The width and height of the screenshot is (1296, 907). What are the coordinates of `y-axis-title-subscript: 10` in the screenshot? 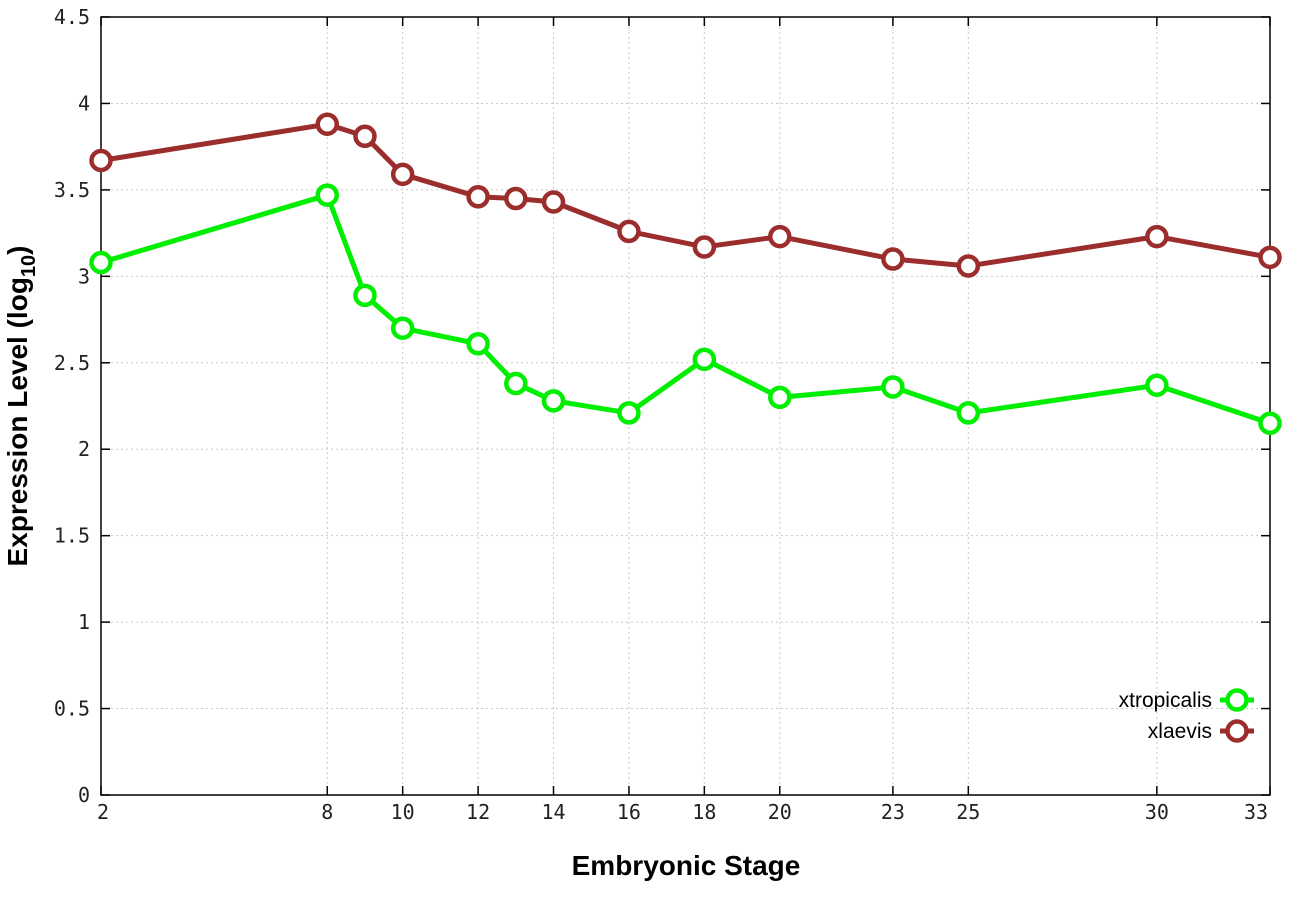 It's located at (29, 266).